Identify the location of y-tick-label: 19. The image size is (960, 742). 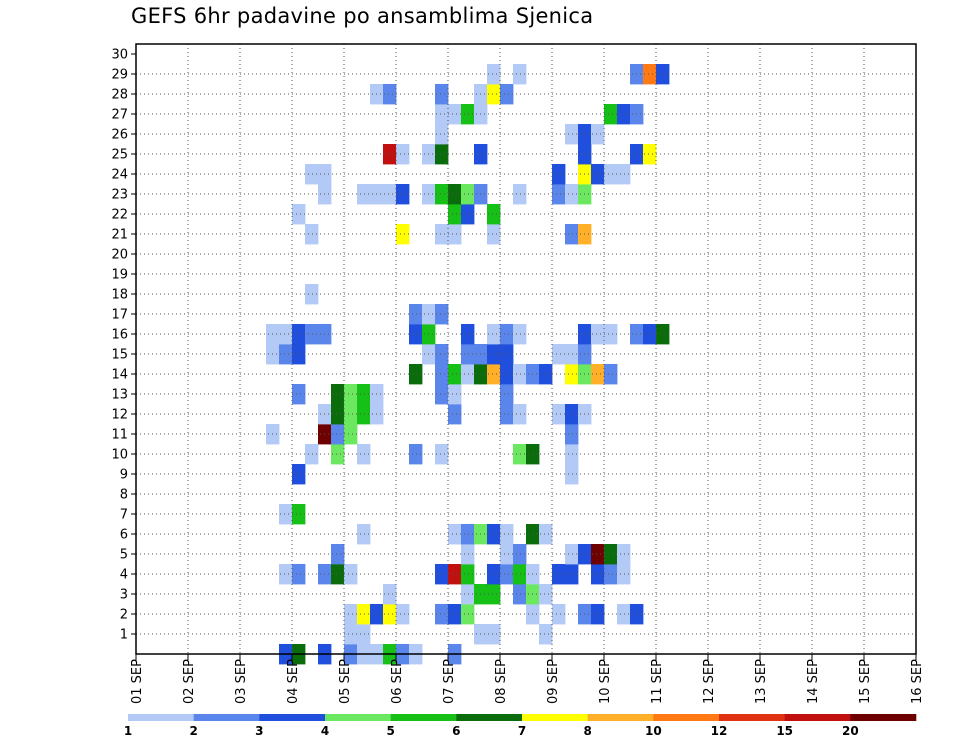
(119, 275).